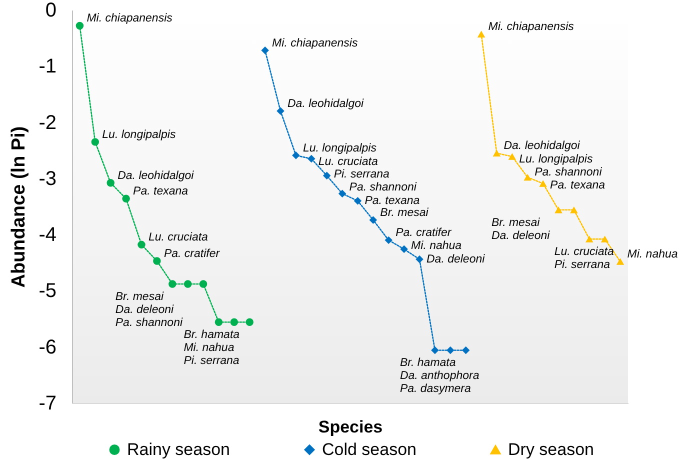  Describe the element at coordinates (19, 207) in the screenshot. I see `y-axis-title: Abundance (ln Pi)` at that location.